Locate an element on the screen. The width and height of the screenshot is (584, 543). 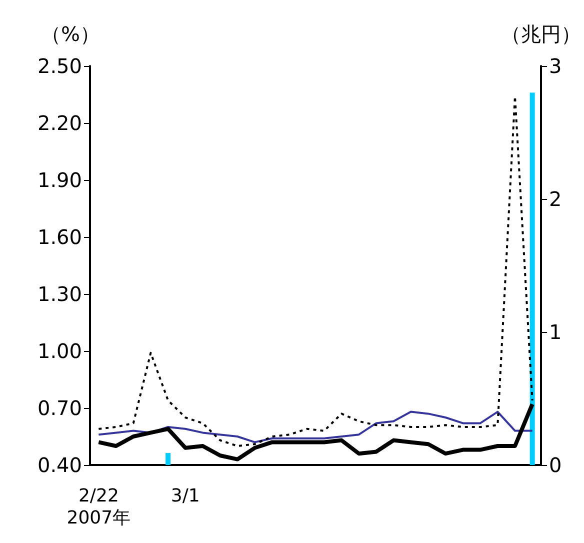
y-tick-label: 1.60 is located at coordinates (59, 237).